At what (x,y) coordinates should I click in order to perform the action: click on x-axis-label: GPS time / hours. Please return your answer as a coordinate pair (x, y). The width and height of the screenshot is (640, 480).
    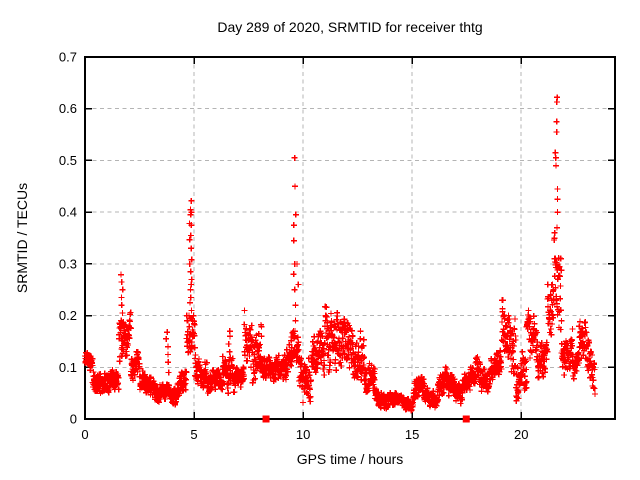
    Looking at the image, I should click on (350, 459).